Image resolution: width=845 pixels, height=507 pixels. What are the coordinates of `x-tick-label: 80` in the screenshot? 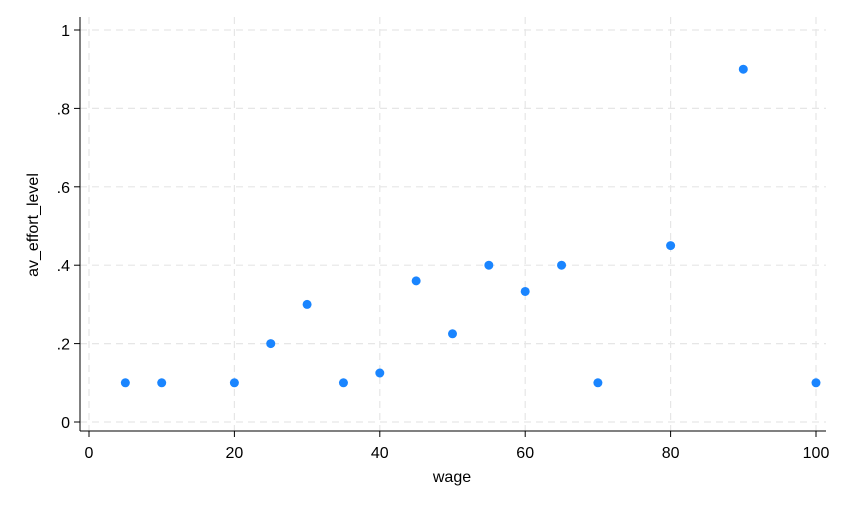 It's located at (671, 453).